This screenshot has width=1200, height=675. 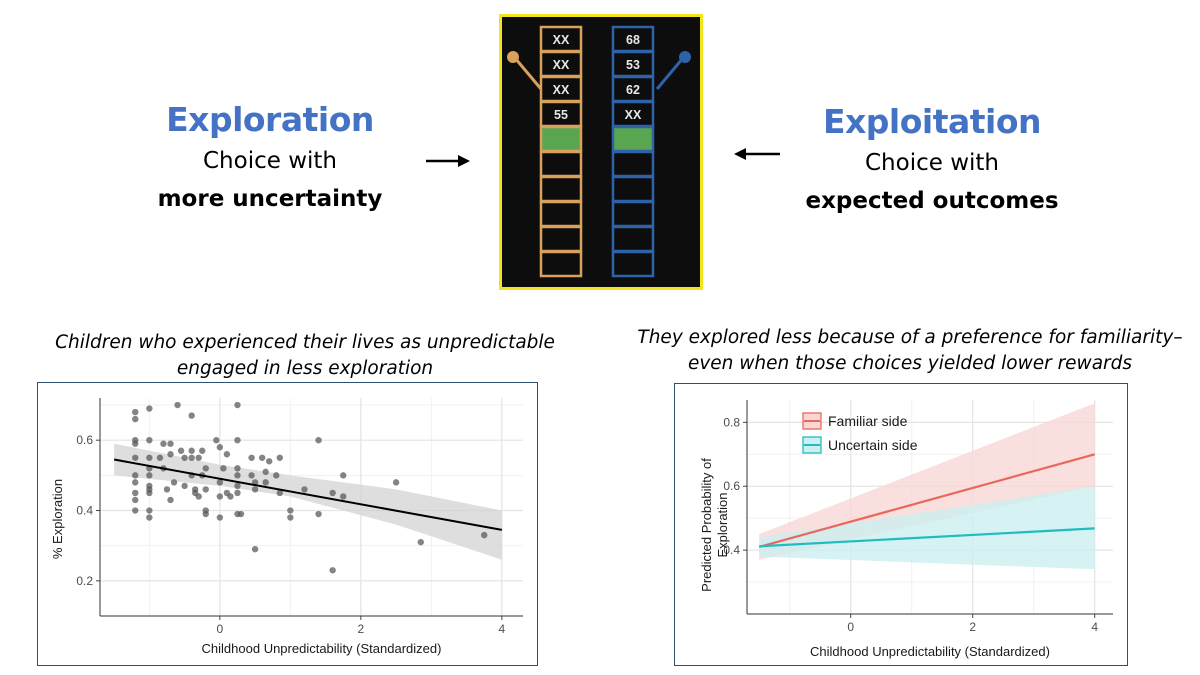 I want to click on x-tick-label: 2, so click(x=972, y=627).